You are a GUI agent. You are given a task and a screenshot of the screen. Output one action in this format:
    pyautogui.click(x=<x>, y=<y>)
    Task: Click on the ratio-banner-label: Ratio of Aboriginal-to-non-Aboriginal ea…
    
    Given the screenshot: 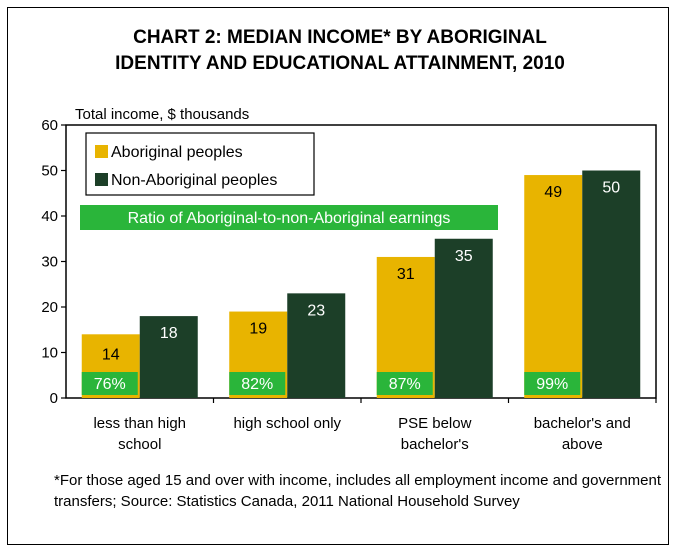 What is the action you would take?
    pyautogui.click(x=289, y=218)
    